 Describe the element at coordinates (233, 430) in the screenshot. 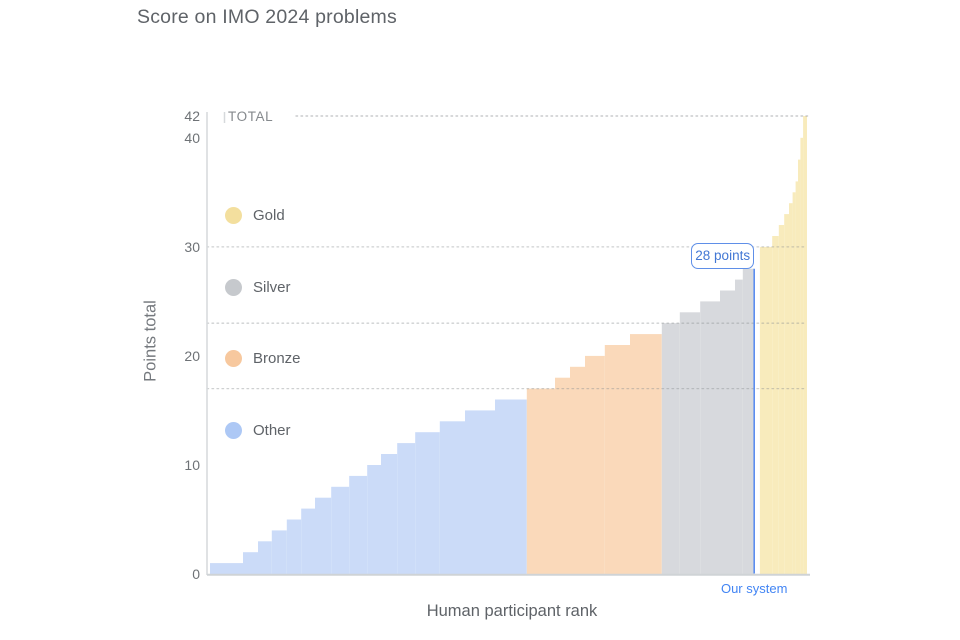

I see `other-swatch-icon` at that location.